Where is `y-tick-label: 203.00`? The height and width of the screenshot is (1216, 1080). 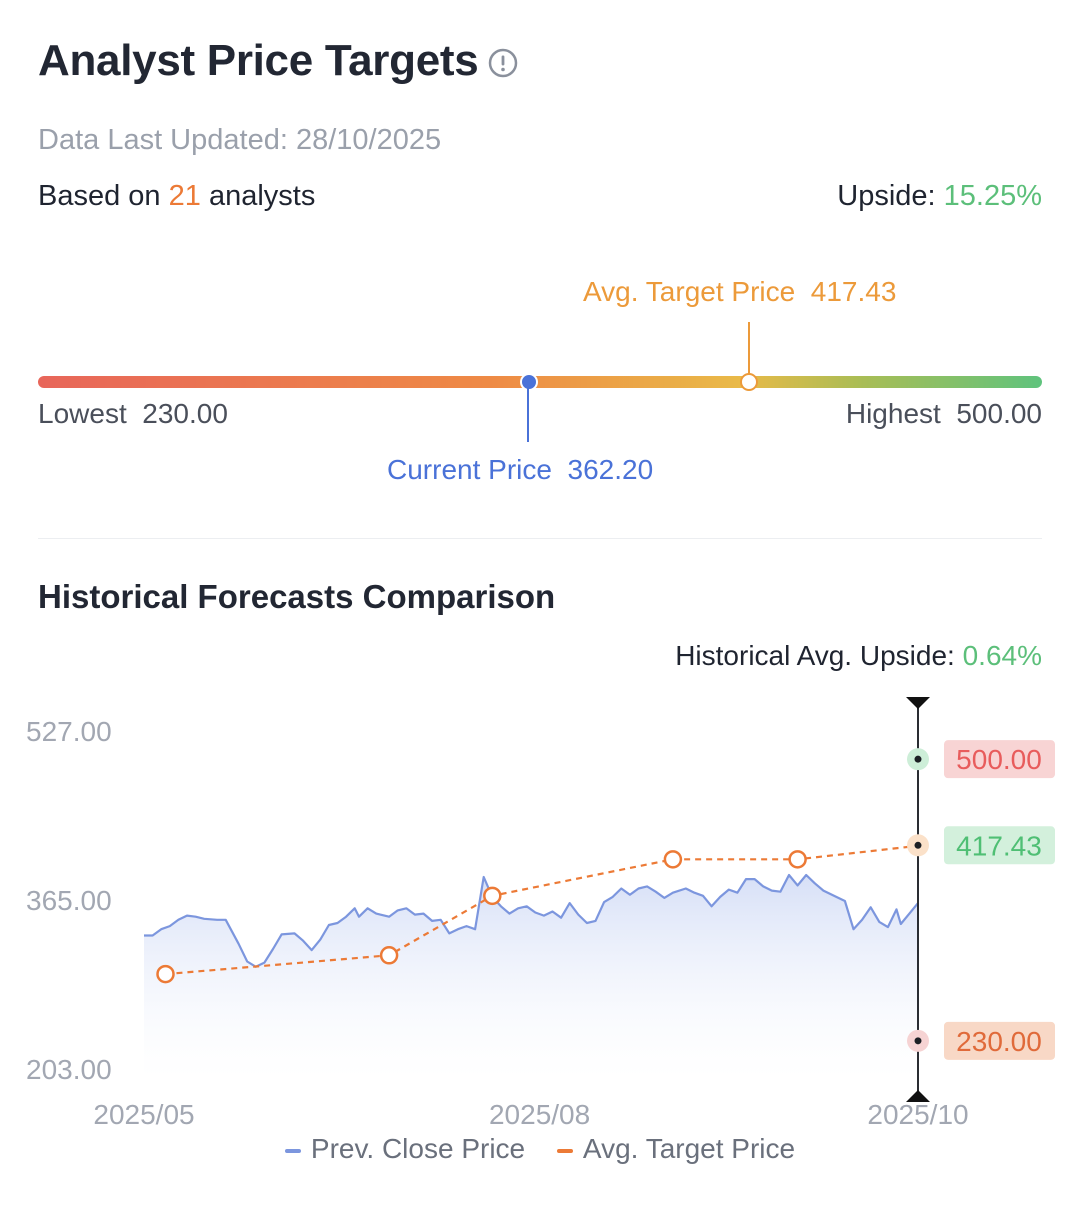
y-tick-label: 203.00 is located at coordinates (69, 1069).